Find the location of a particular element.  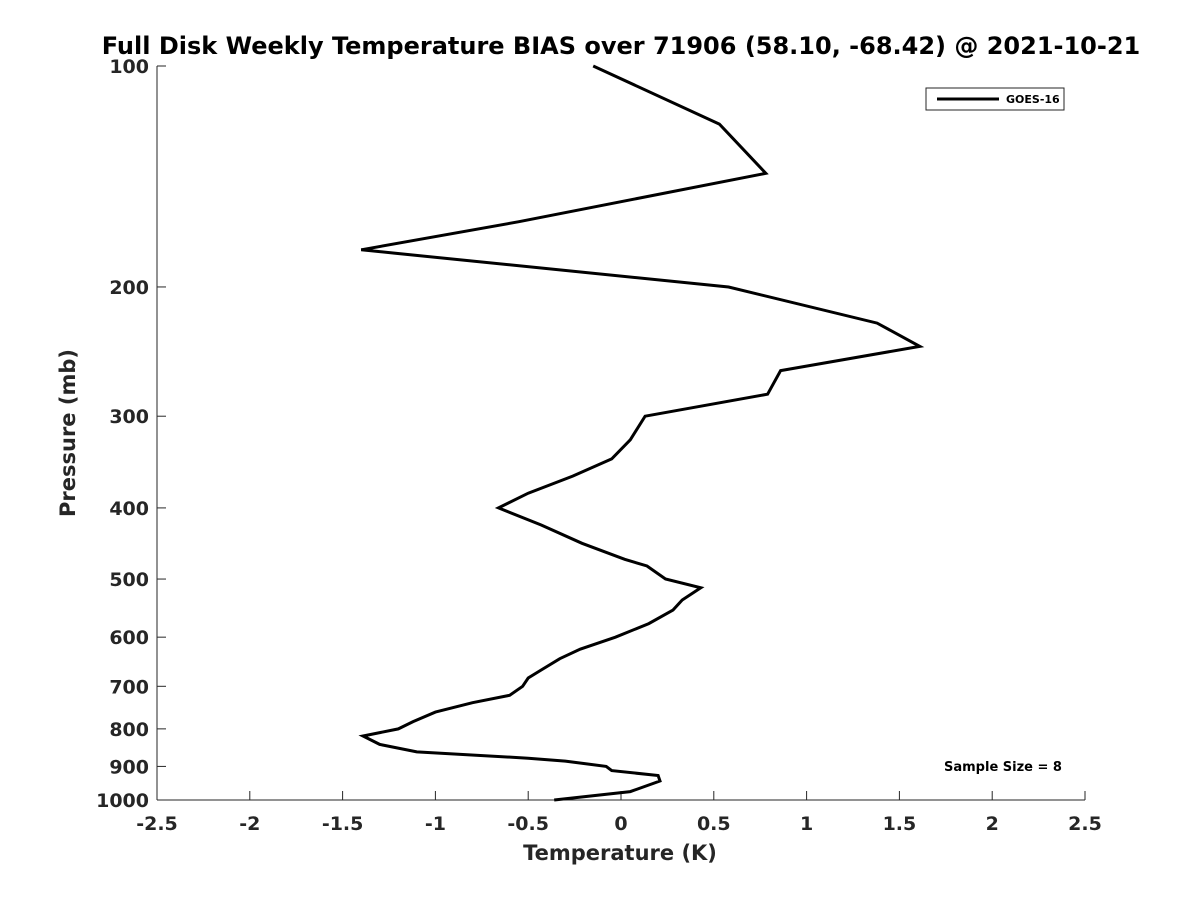

x-tick-label: -1 is located at coordinates (435, 824).